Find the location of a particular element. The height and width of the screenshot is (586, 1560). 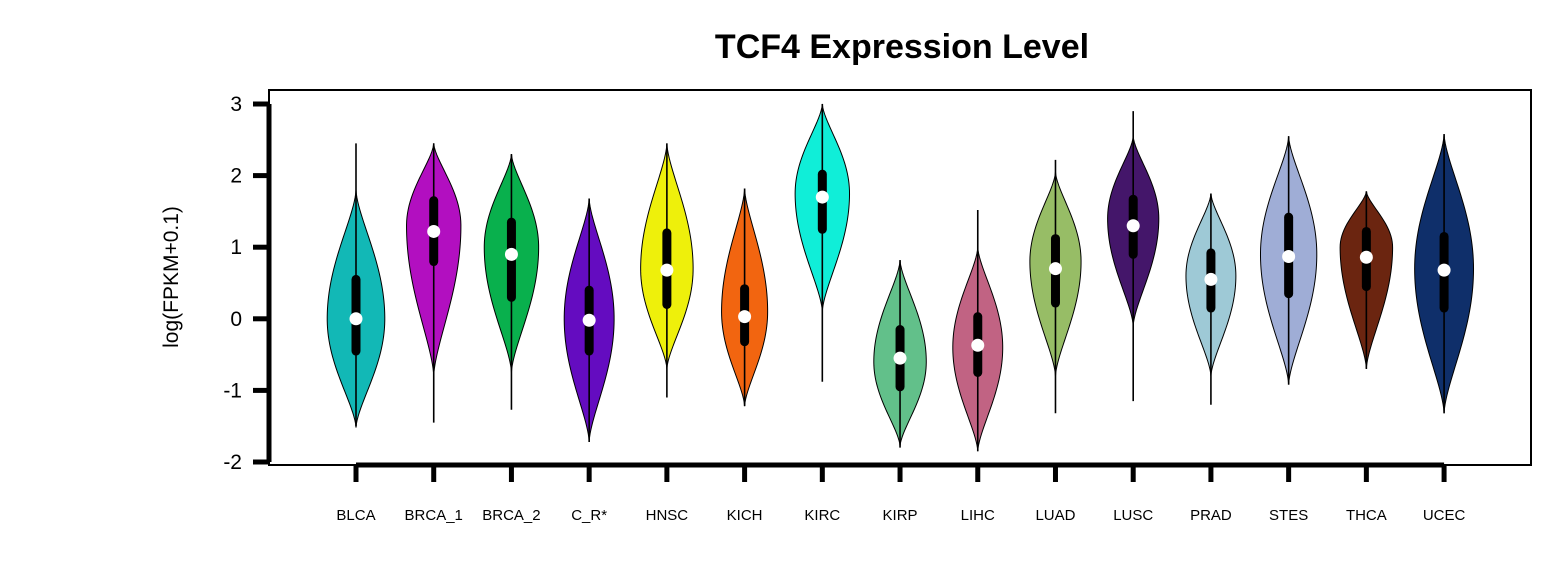

x-tick-label: UCEC is located at coordinates (1444, 515).